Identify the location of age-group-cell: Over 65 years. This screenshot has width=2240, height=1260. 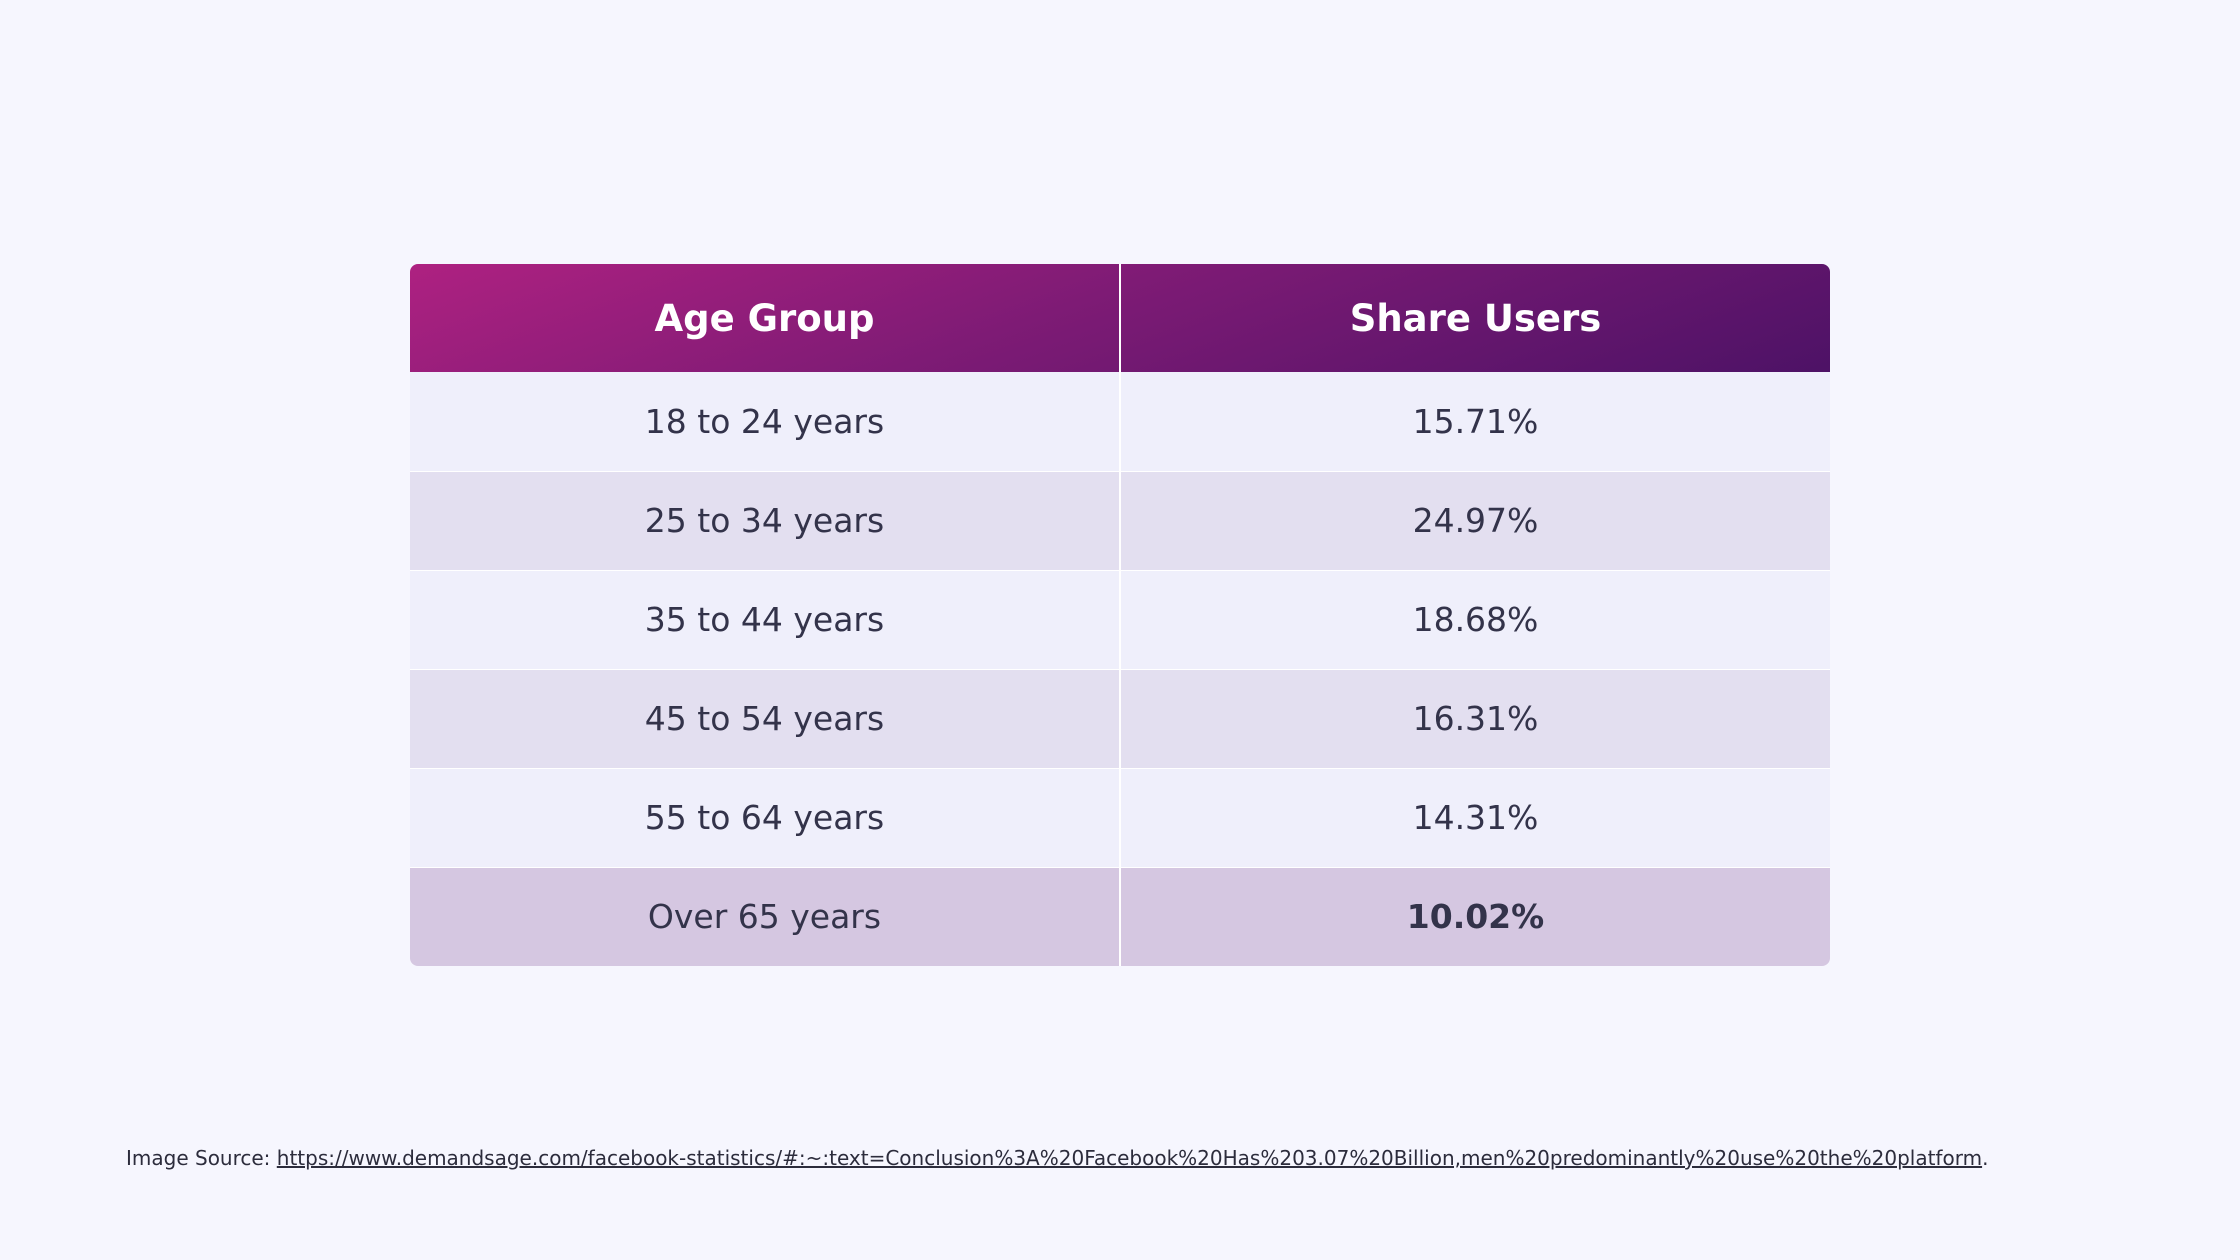
(765, 916).